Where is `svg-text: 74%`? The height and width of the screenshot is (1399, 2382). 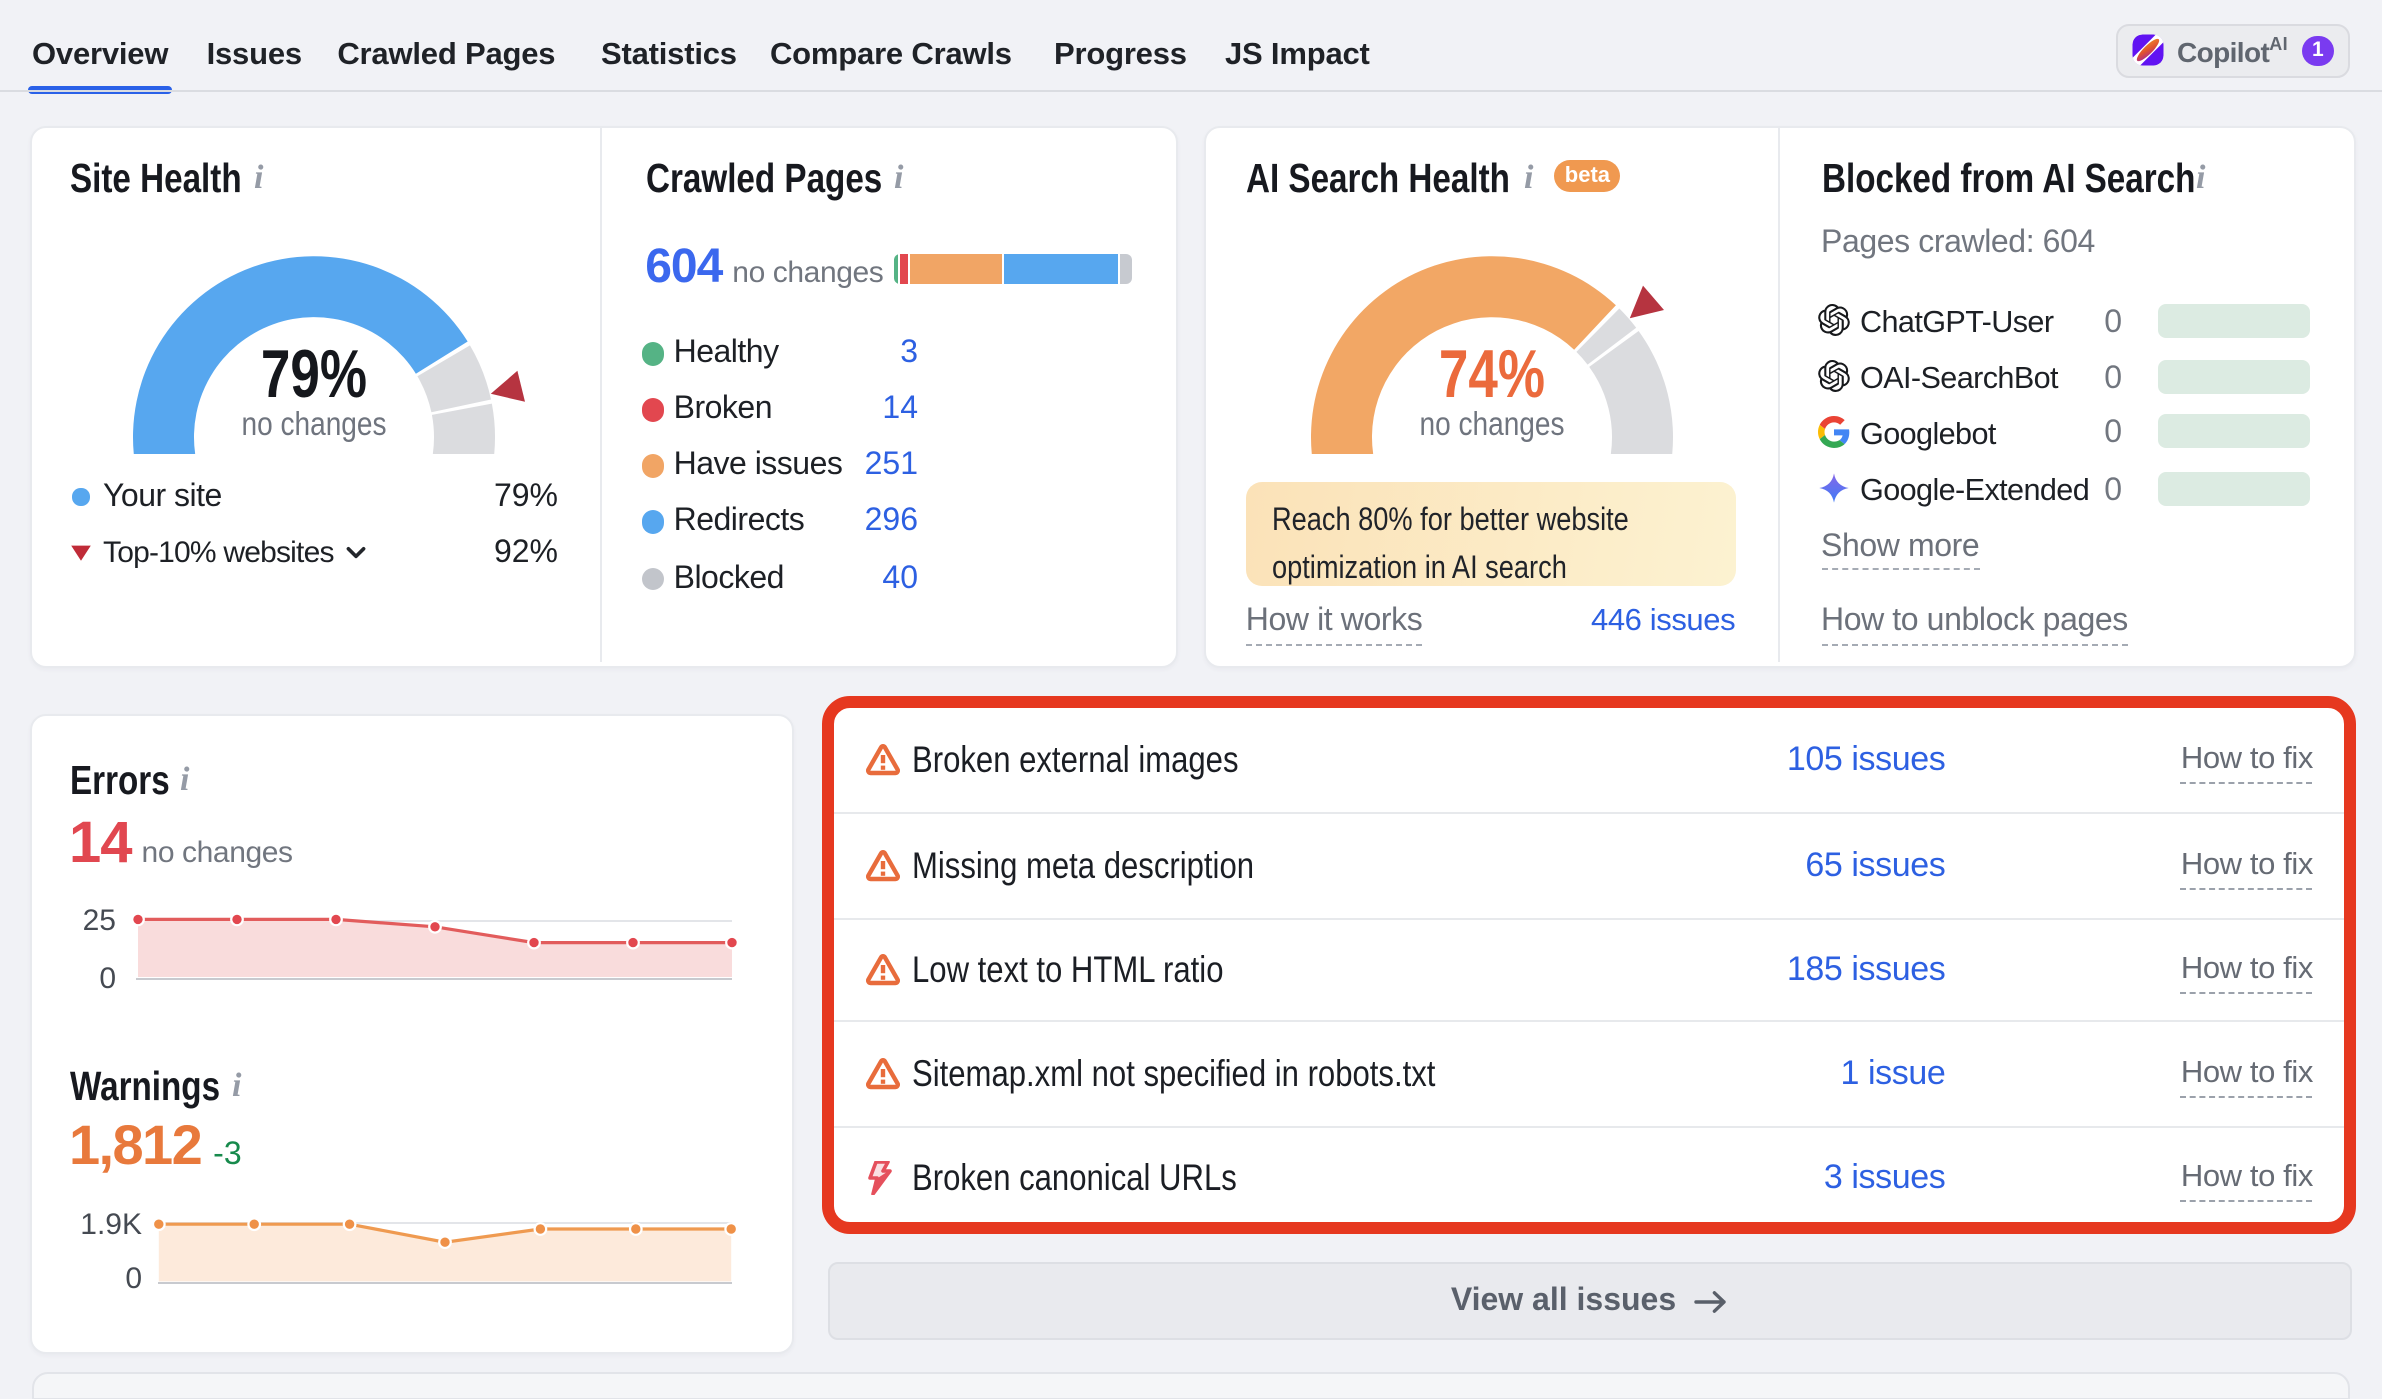
svg-text: 74% is located at coordinates (1493, 374).